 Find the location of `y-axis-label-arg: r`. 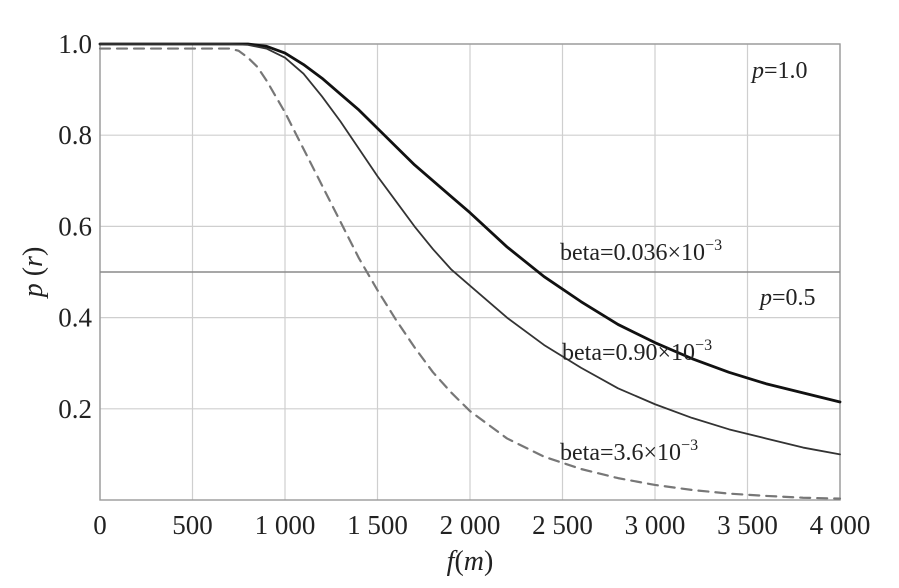

y-axis-label-arg: r is located at coordinates (33, 261).